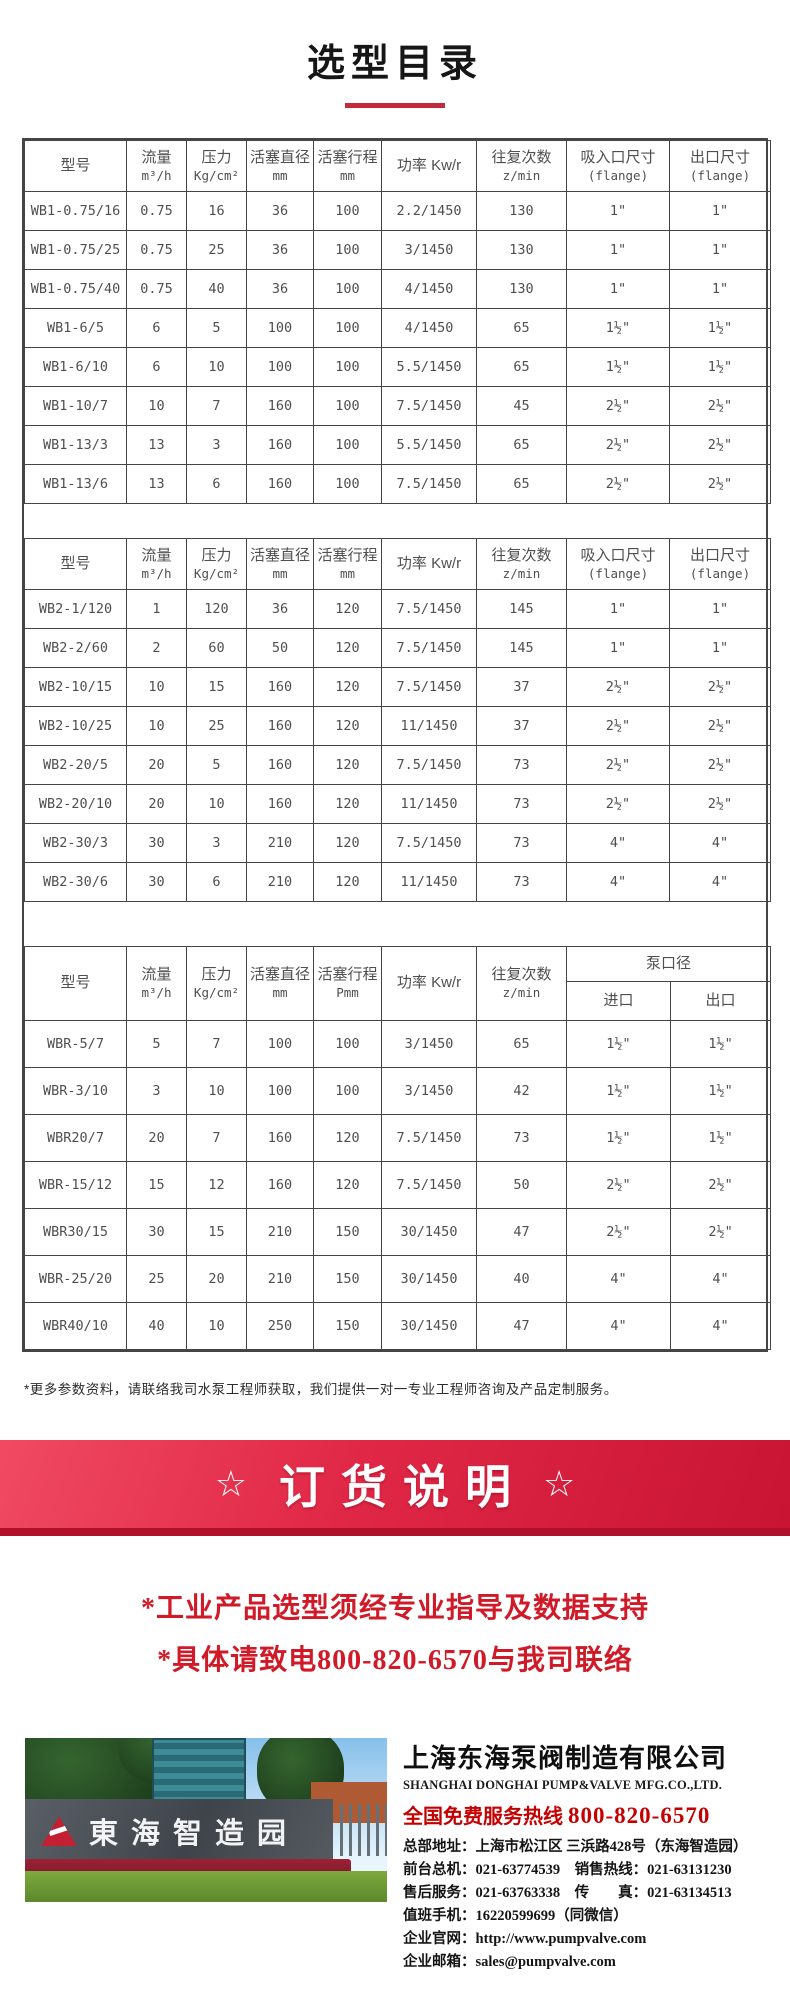  What do you see at coordinates (156, 1326) in the screenshot?
I see `table-cell: 40` at bounding box center [156, 1326].